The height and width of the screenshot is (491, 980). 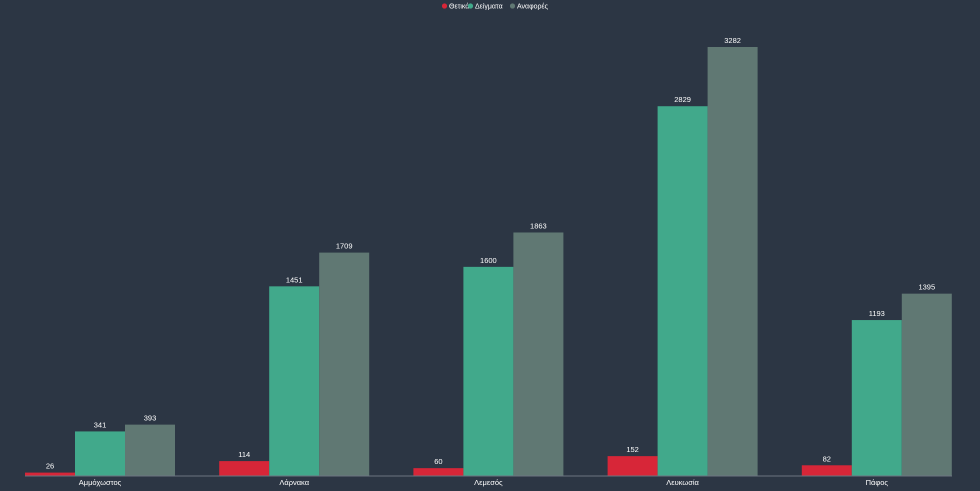 I want to click on bar-Αναφορές-Λάρνακα, so click(x=344, y=364).